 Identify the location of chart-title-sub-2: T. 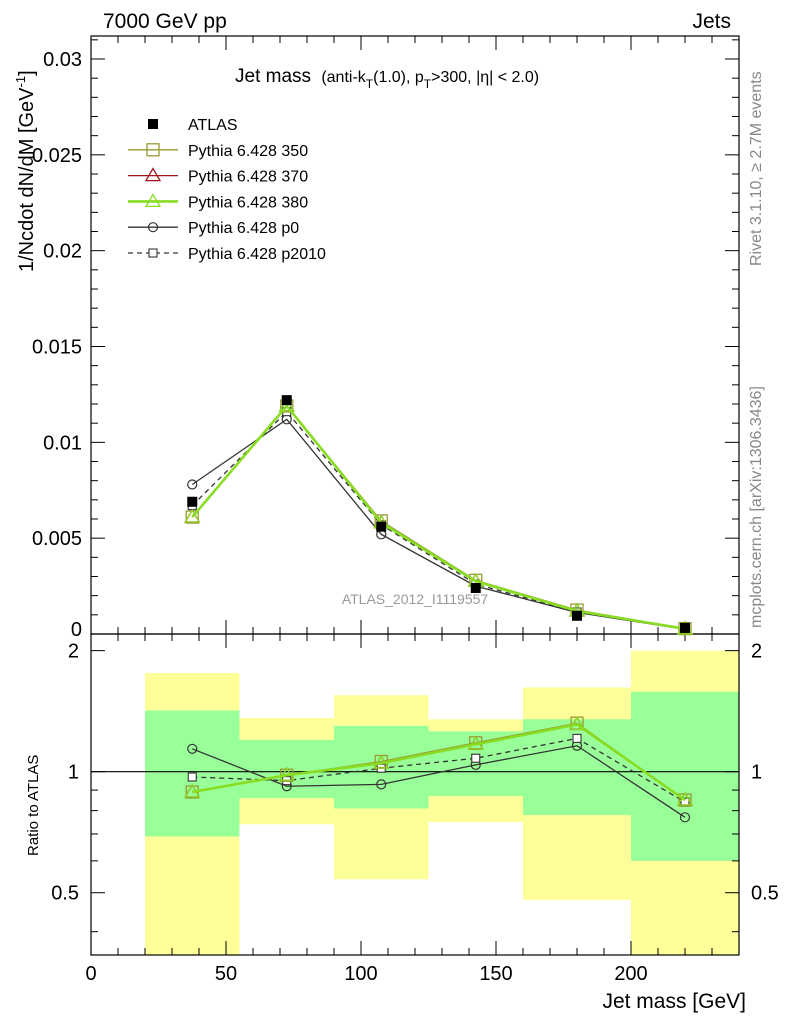
(428, 84).